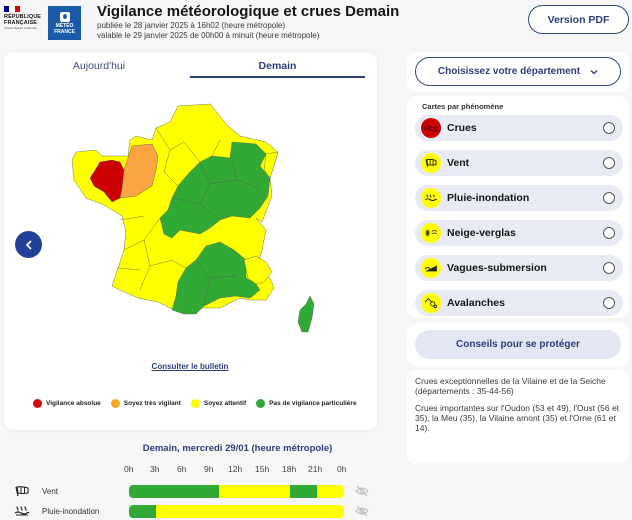 The width and height of the screenshot is (632, 520). I want to click on protection-advice-button: Conseils pour se protéger, so click(518, 344).